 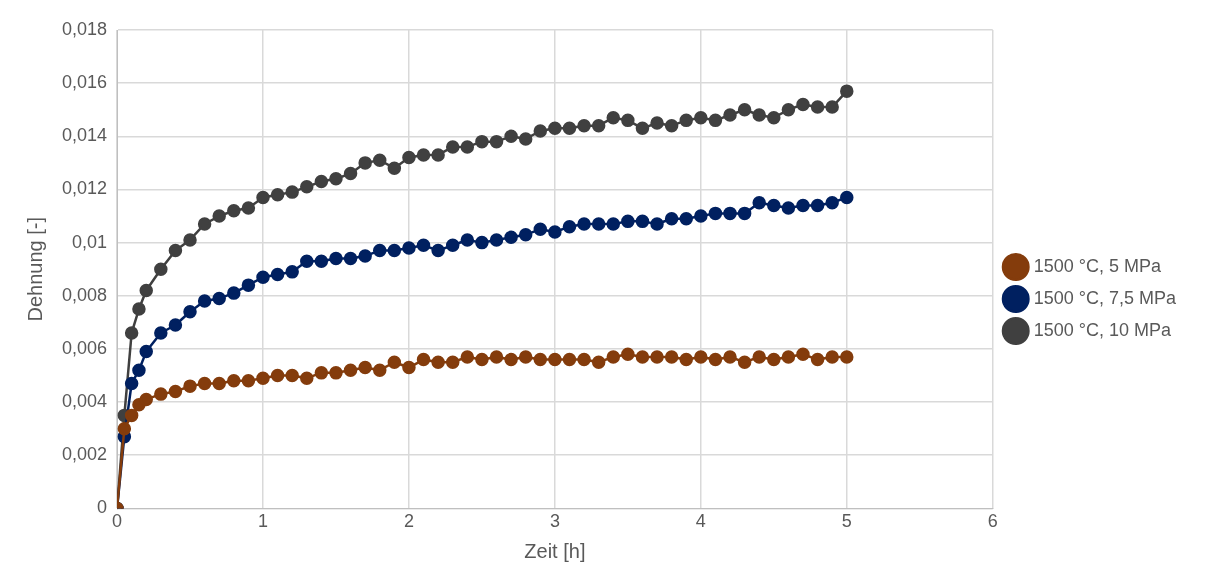 I want to click on x-axis-title: Zeit [h], so click(x=555, y=550).